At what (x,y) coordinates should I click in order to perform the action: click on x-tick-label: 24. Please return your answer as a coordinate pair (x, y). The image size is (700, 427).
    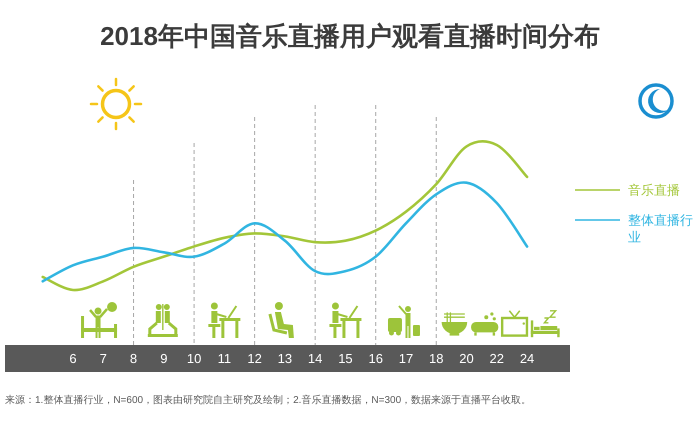
    Looking at the image, I should click on (527, 358).